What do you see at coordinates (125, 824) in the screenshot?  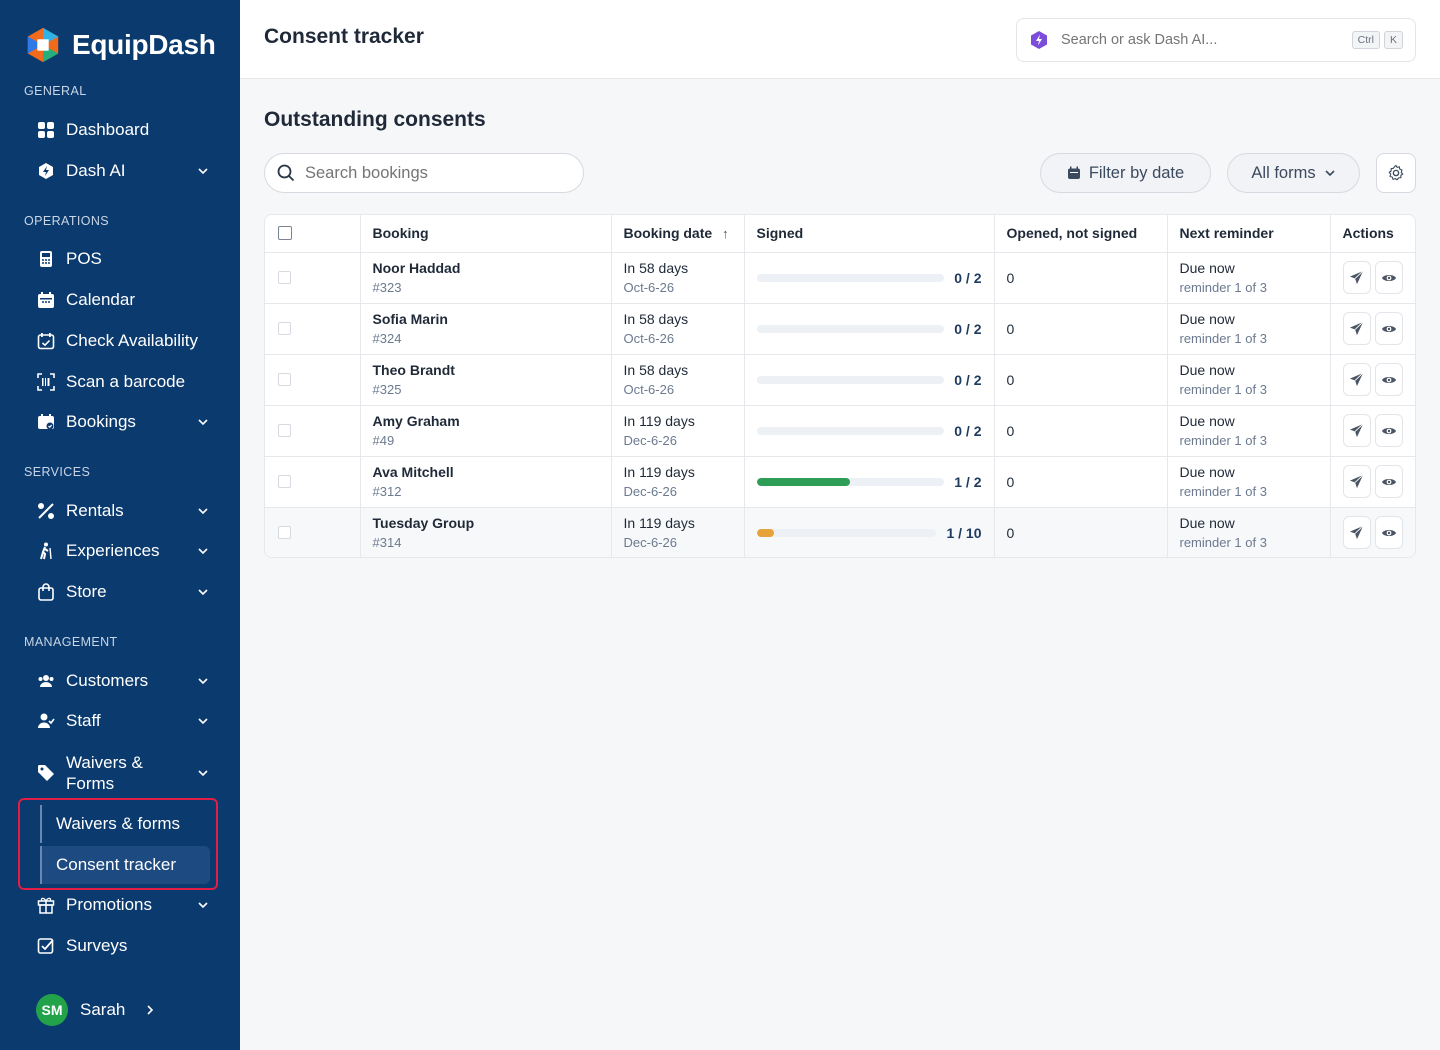 I see `sidebar-subitem-waivers-forms: Waivers & forms` at bounding box center [125, 824].